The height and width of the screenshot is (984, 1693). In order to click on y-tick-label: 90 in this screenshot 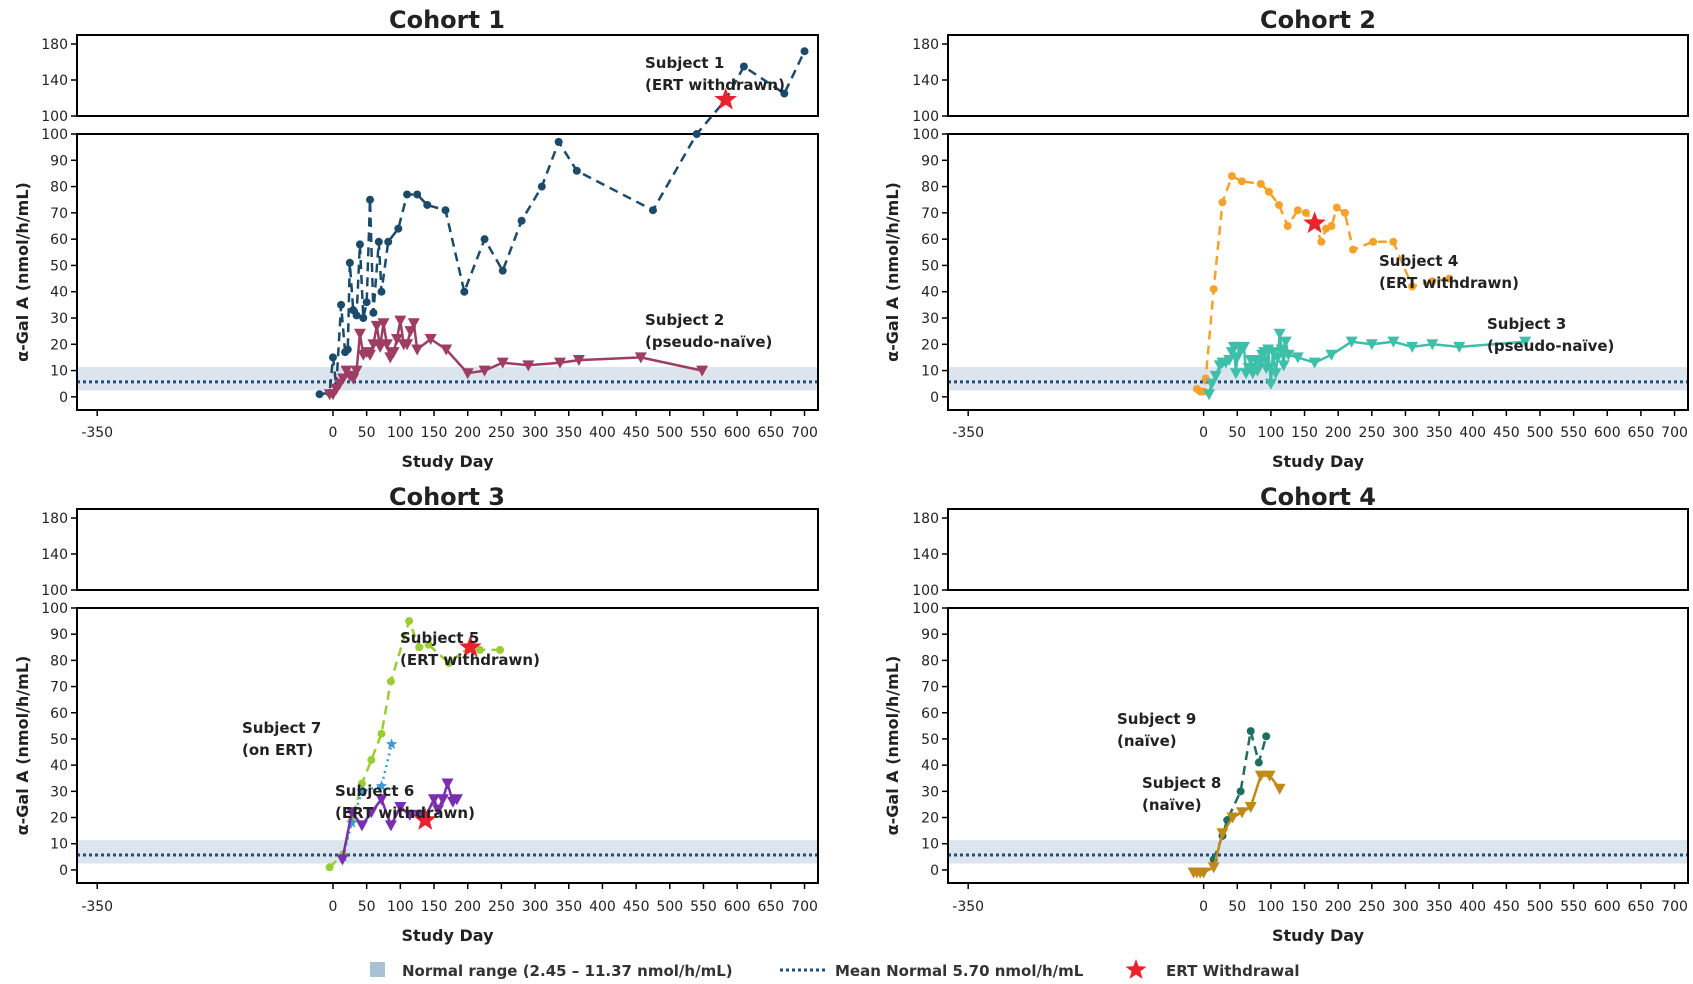, I will do `click(59, 635)`.